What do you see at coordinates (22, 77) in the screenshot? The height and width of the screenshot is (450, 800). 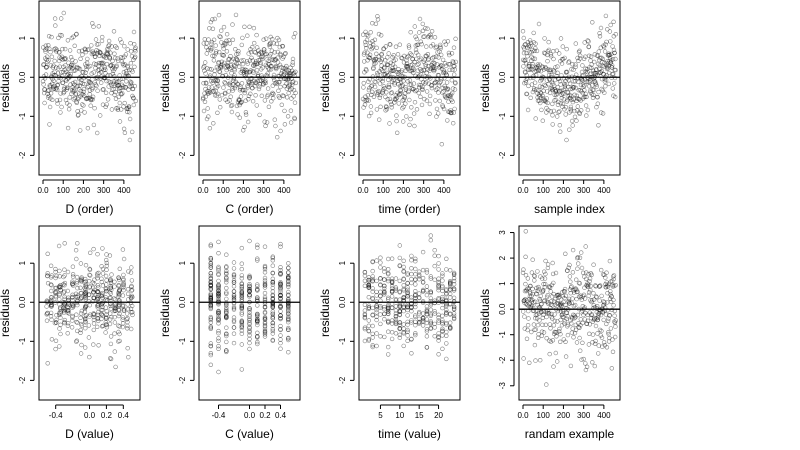 I see `y-tick-label: 0.0` at bounding box center [22, 77].